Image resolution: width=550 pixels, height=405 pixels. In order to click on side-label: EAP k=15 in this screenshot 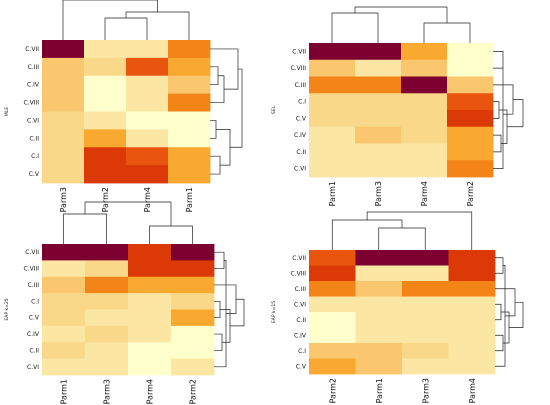, I will do `click(274, 312)`.